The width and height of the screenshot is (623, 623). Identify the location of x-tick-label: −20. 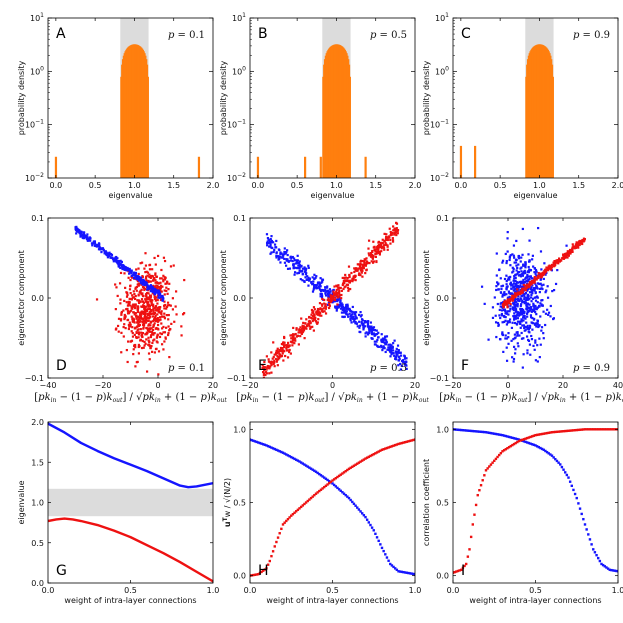
(250, 385).